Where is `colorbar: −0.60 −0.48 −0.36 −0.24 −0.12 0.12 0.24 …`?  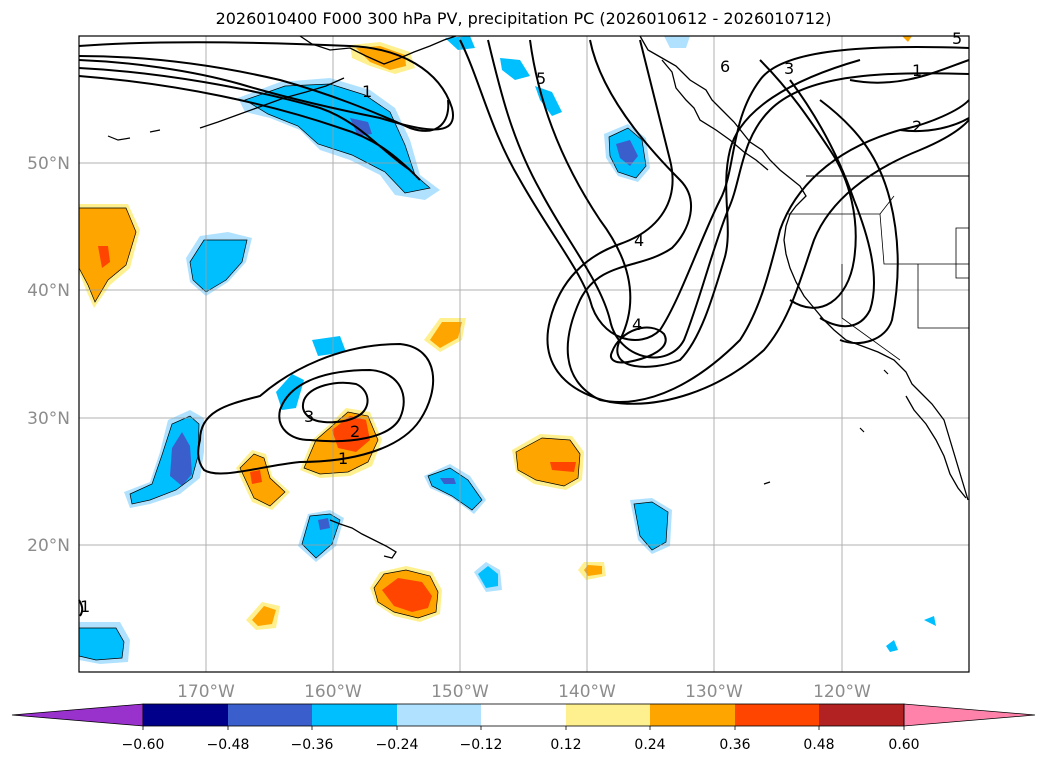
colorbar: −0.60 −0.48 −0.36 −0.24 −0.12 0.12 0.24 … is located at coordinates (523, 728).